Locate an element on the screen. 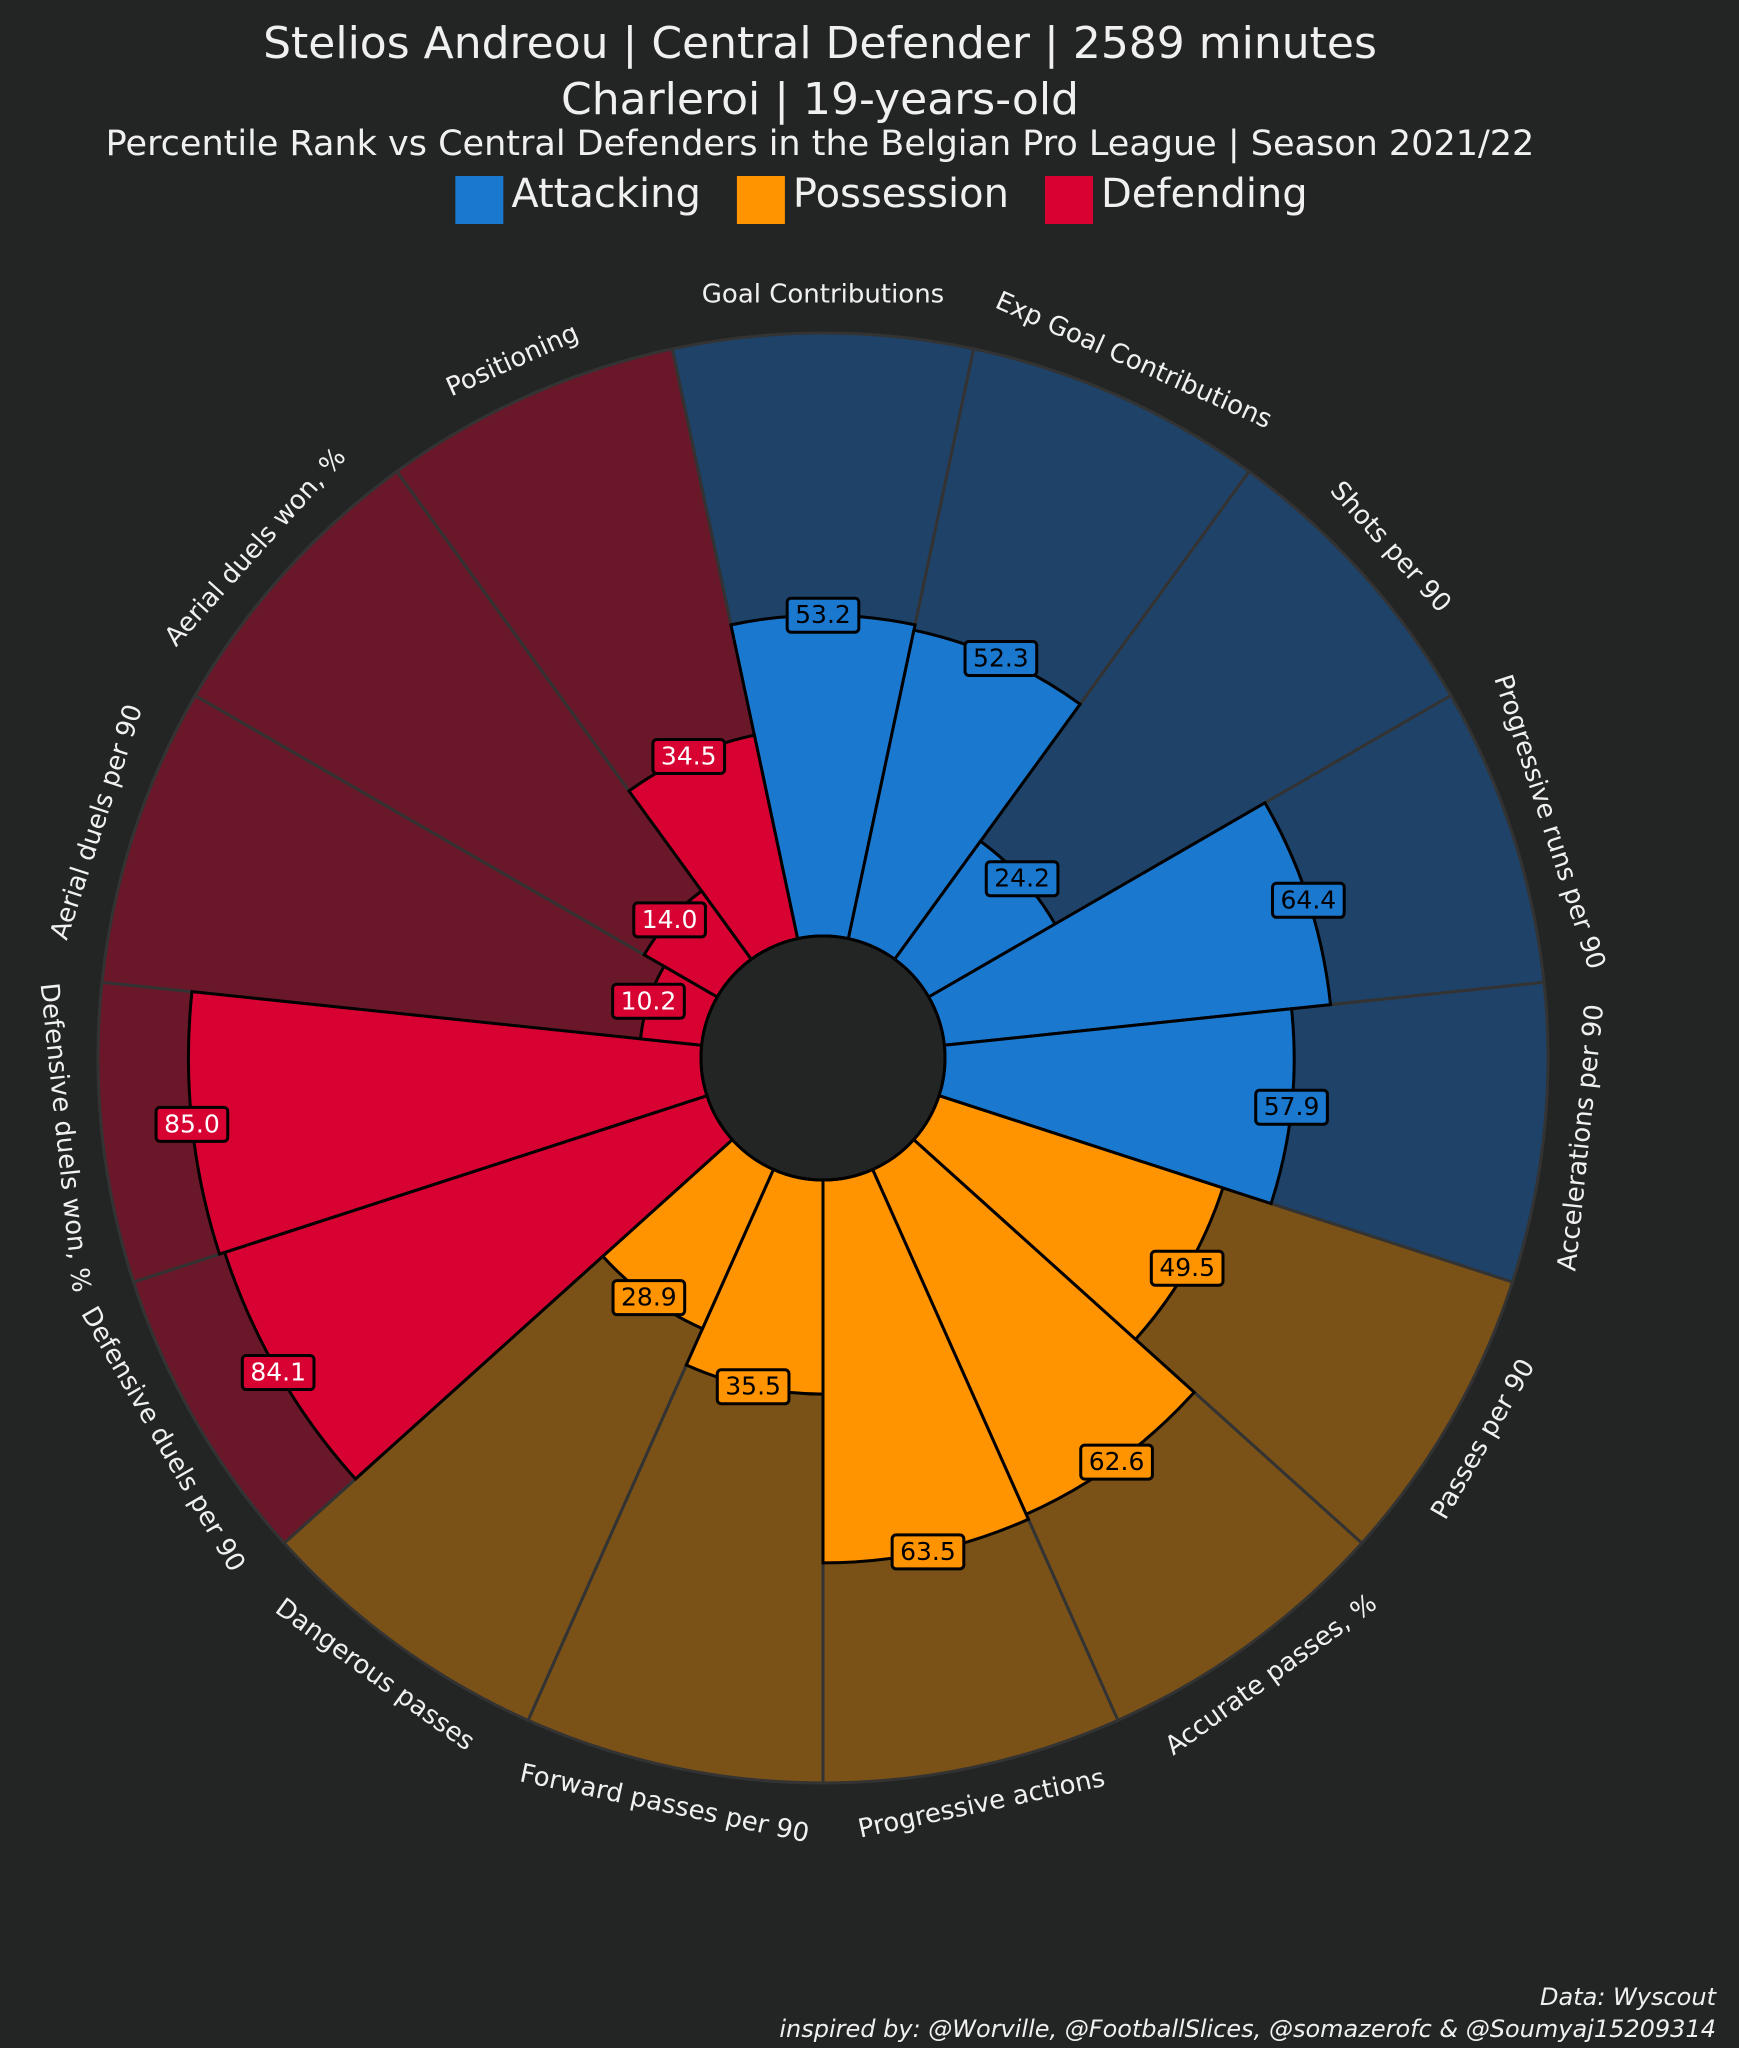  value-label: 28.9 is located at coordinates (649, 1297).